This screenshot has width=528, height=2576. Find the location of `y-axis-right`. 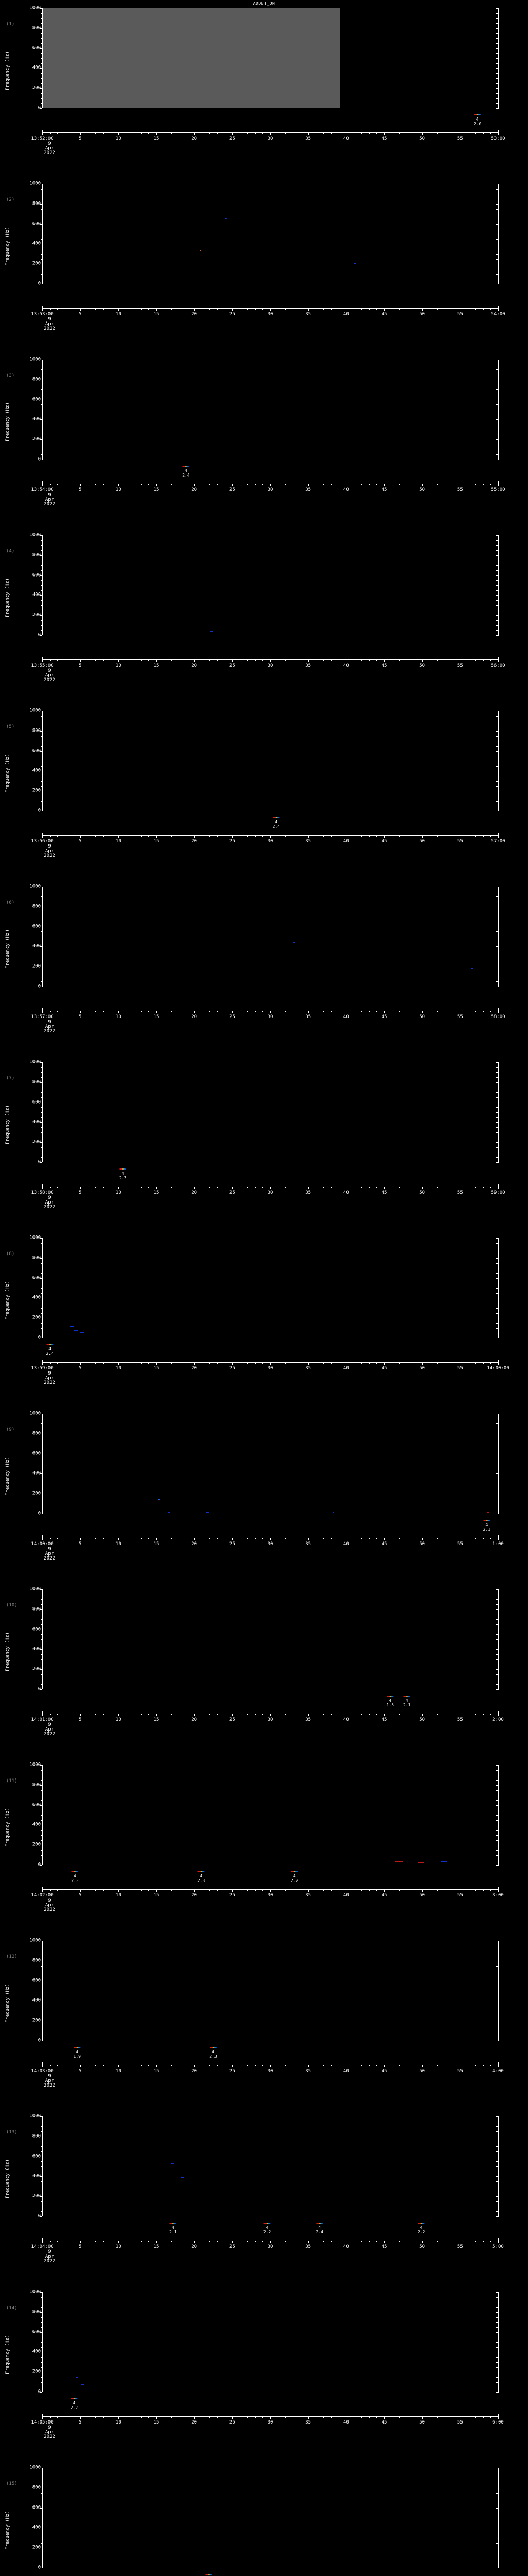

y-axis-right is located at coordinates (499, 937).